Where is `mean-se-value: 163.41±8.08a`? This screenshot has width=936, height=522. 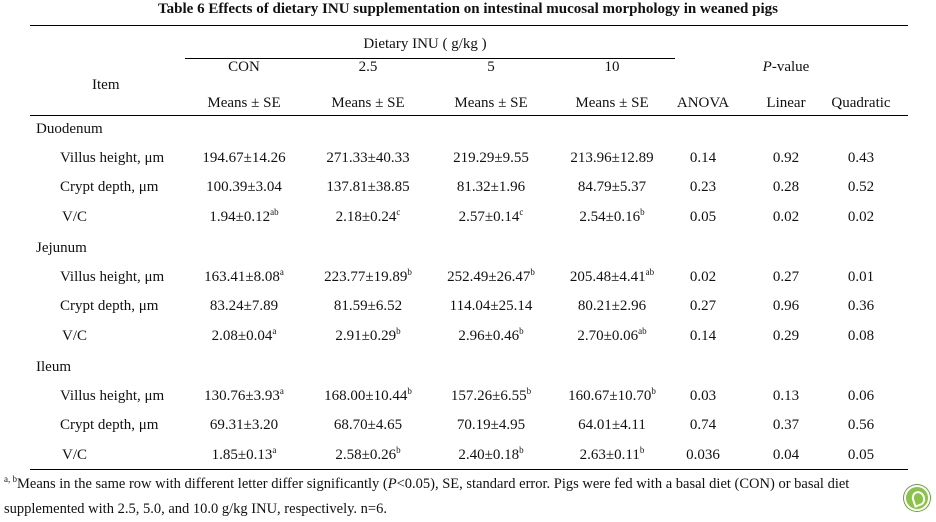
mean-se-value: 163.41±8.08a is located at coordinates (244, 277).